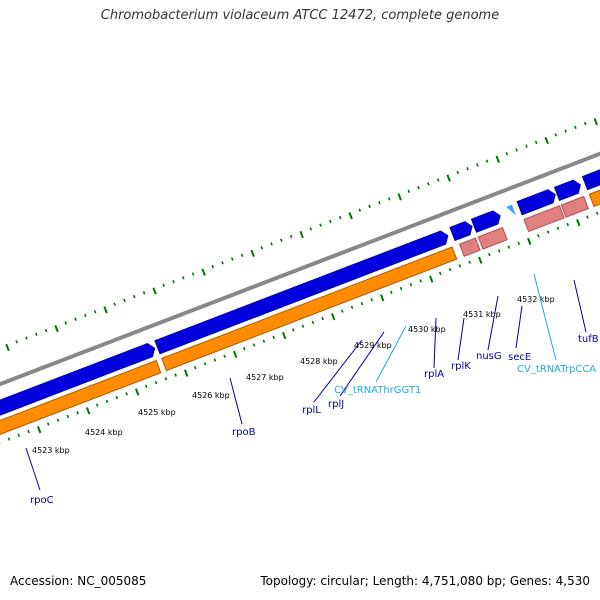 The width and height of the screenshot is (600, 600). What do you see at coordinates (373, 345) in the screenshot?
I see `kbp-label-4529: 4529 kbp` at bounding box center [373, 345].